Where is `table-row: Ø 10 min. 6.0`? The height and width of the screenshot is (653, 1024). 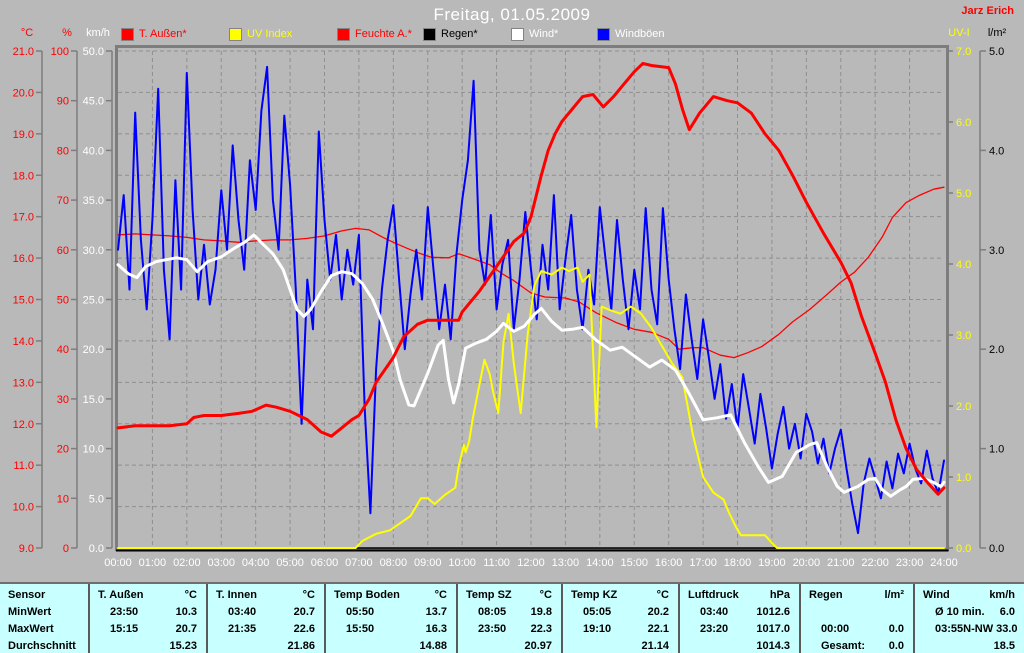
table-row: Ø 10 min. 6.0 is located at coordinates (969, 612).